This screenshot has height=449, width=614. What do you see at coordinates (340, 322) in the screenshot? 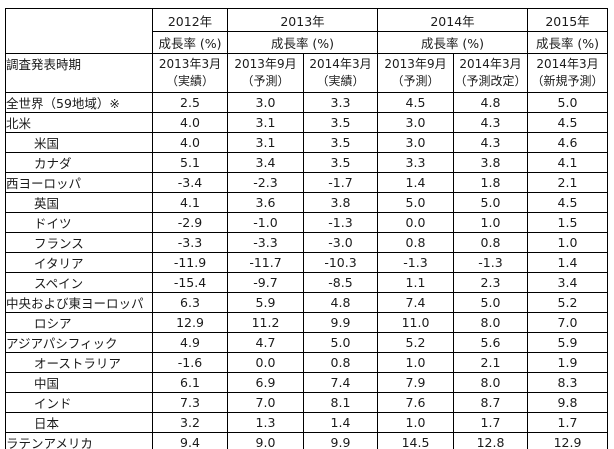
I see `value-cell: 9.9` at bounding box center [340, 322].